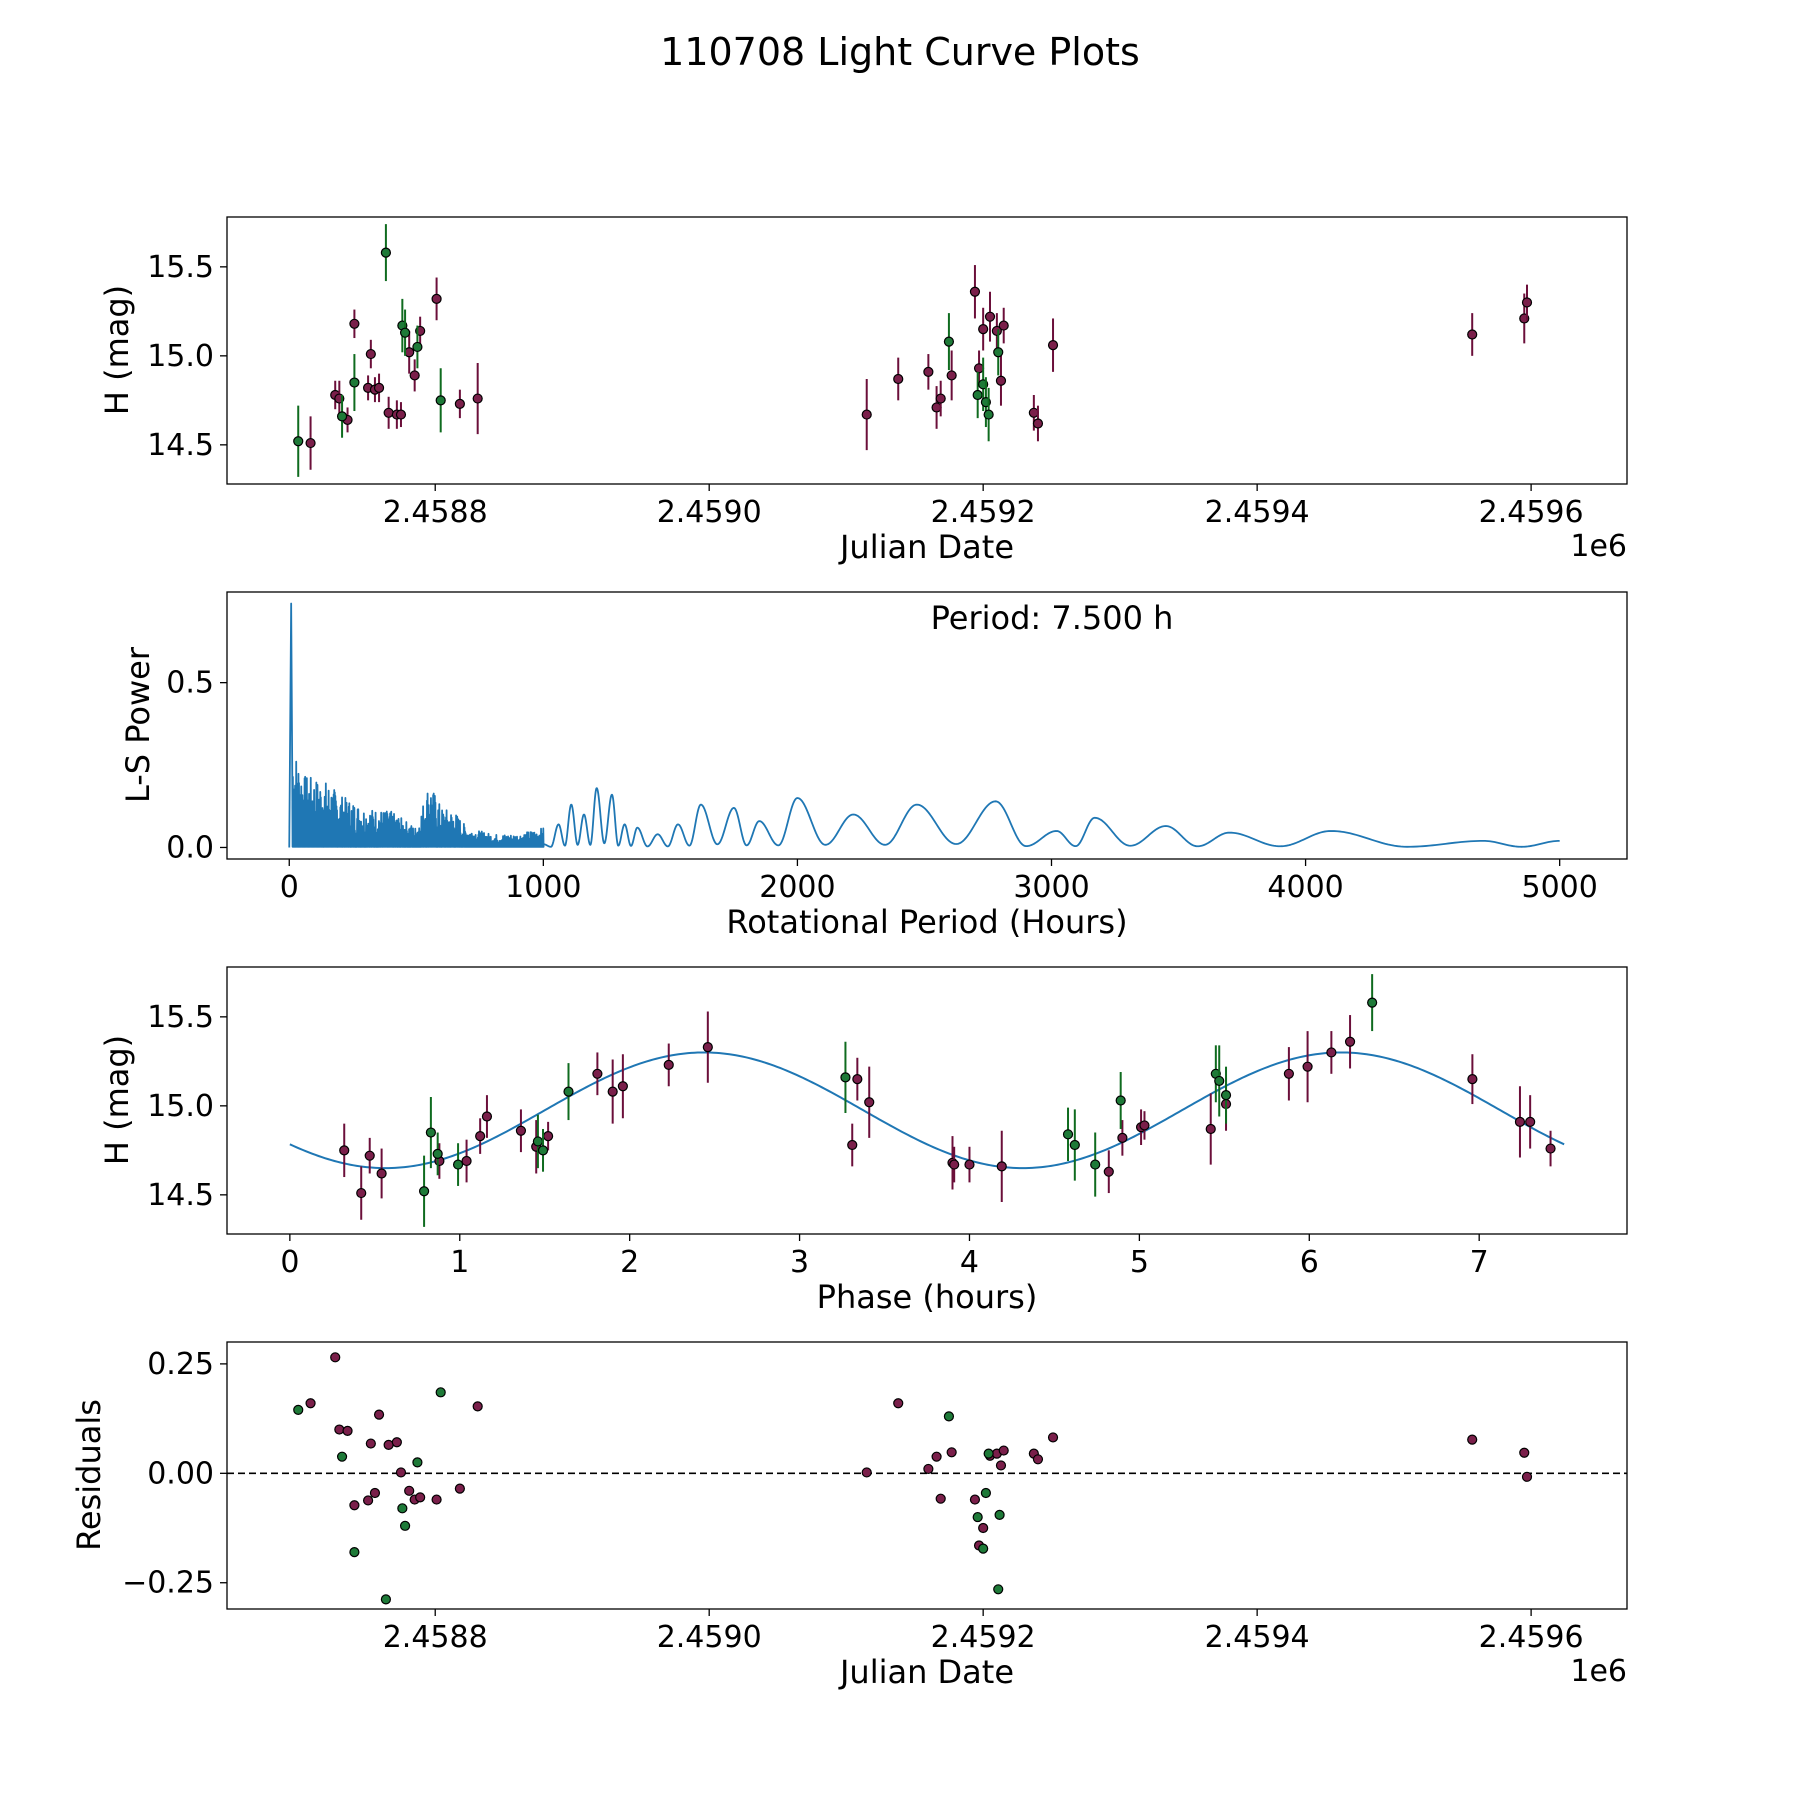 The image size is (1800, 1800). Describe the element at coordinates (1598, 546) in the screenshot. I see `lightcurve-x-offset-label: 1e6` at that location.